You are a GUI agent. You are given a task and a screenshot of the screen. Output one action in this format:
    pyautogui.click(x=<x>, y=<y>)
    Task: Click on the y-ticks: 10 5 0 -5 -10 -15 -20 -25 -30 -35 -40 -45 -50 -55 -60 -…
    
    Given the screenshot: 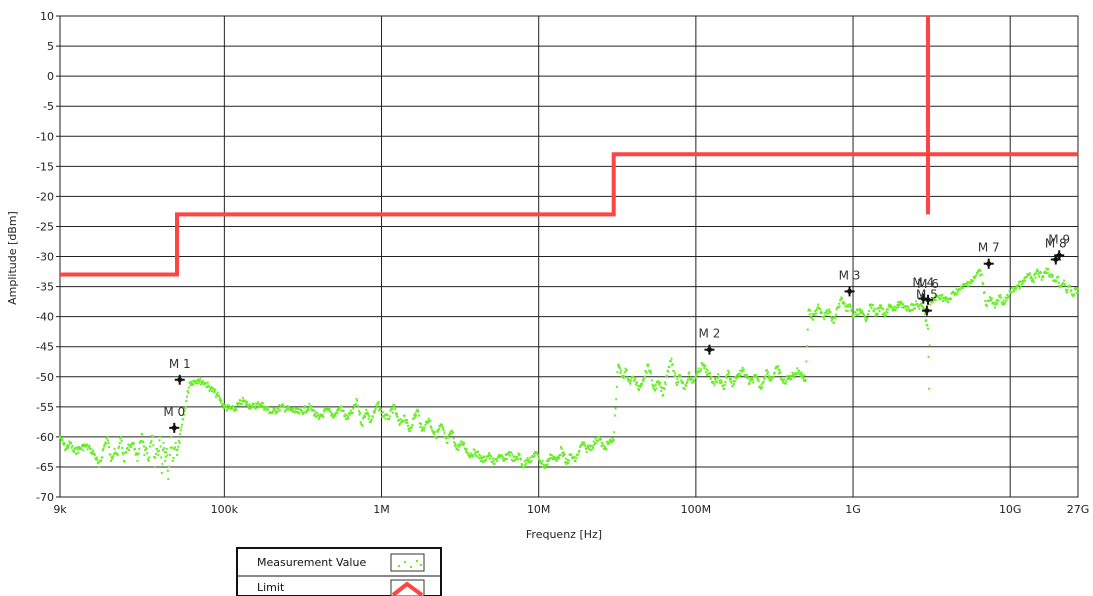 What is the action you would take?
    pyautogui.click(x=48, y=257)
    